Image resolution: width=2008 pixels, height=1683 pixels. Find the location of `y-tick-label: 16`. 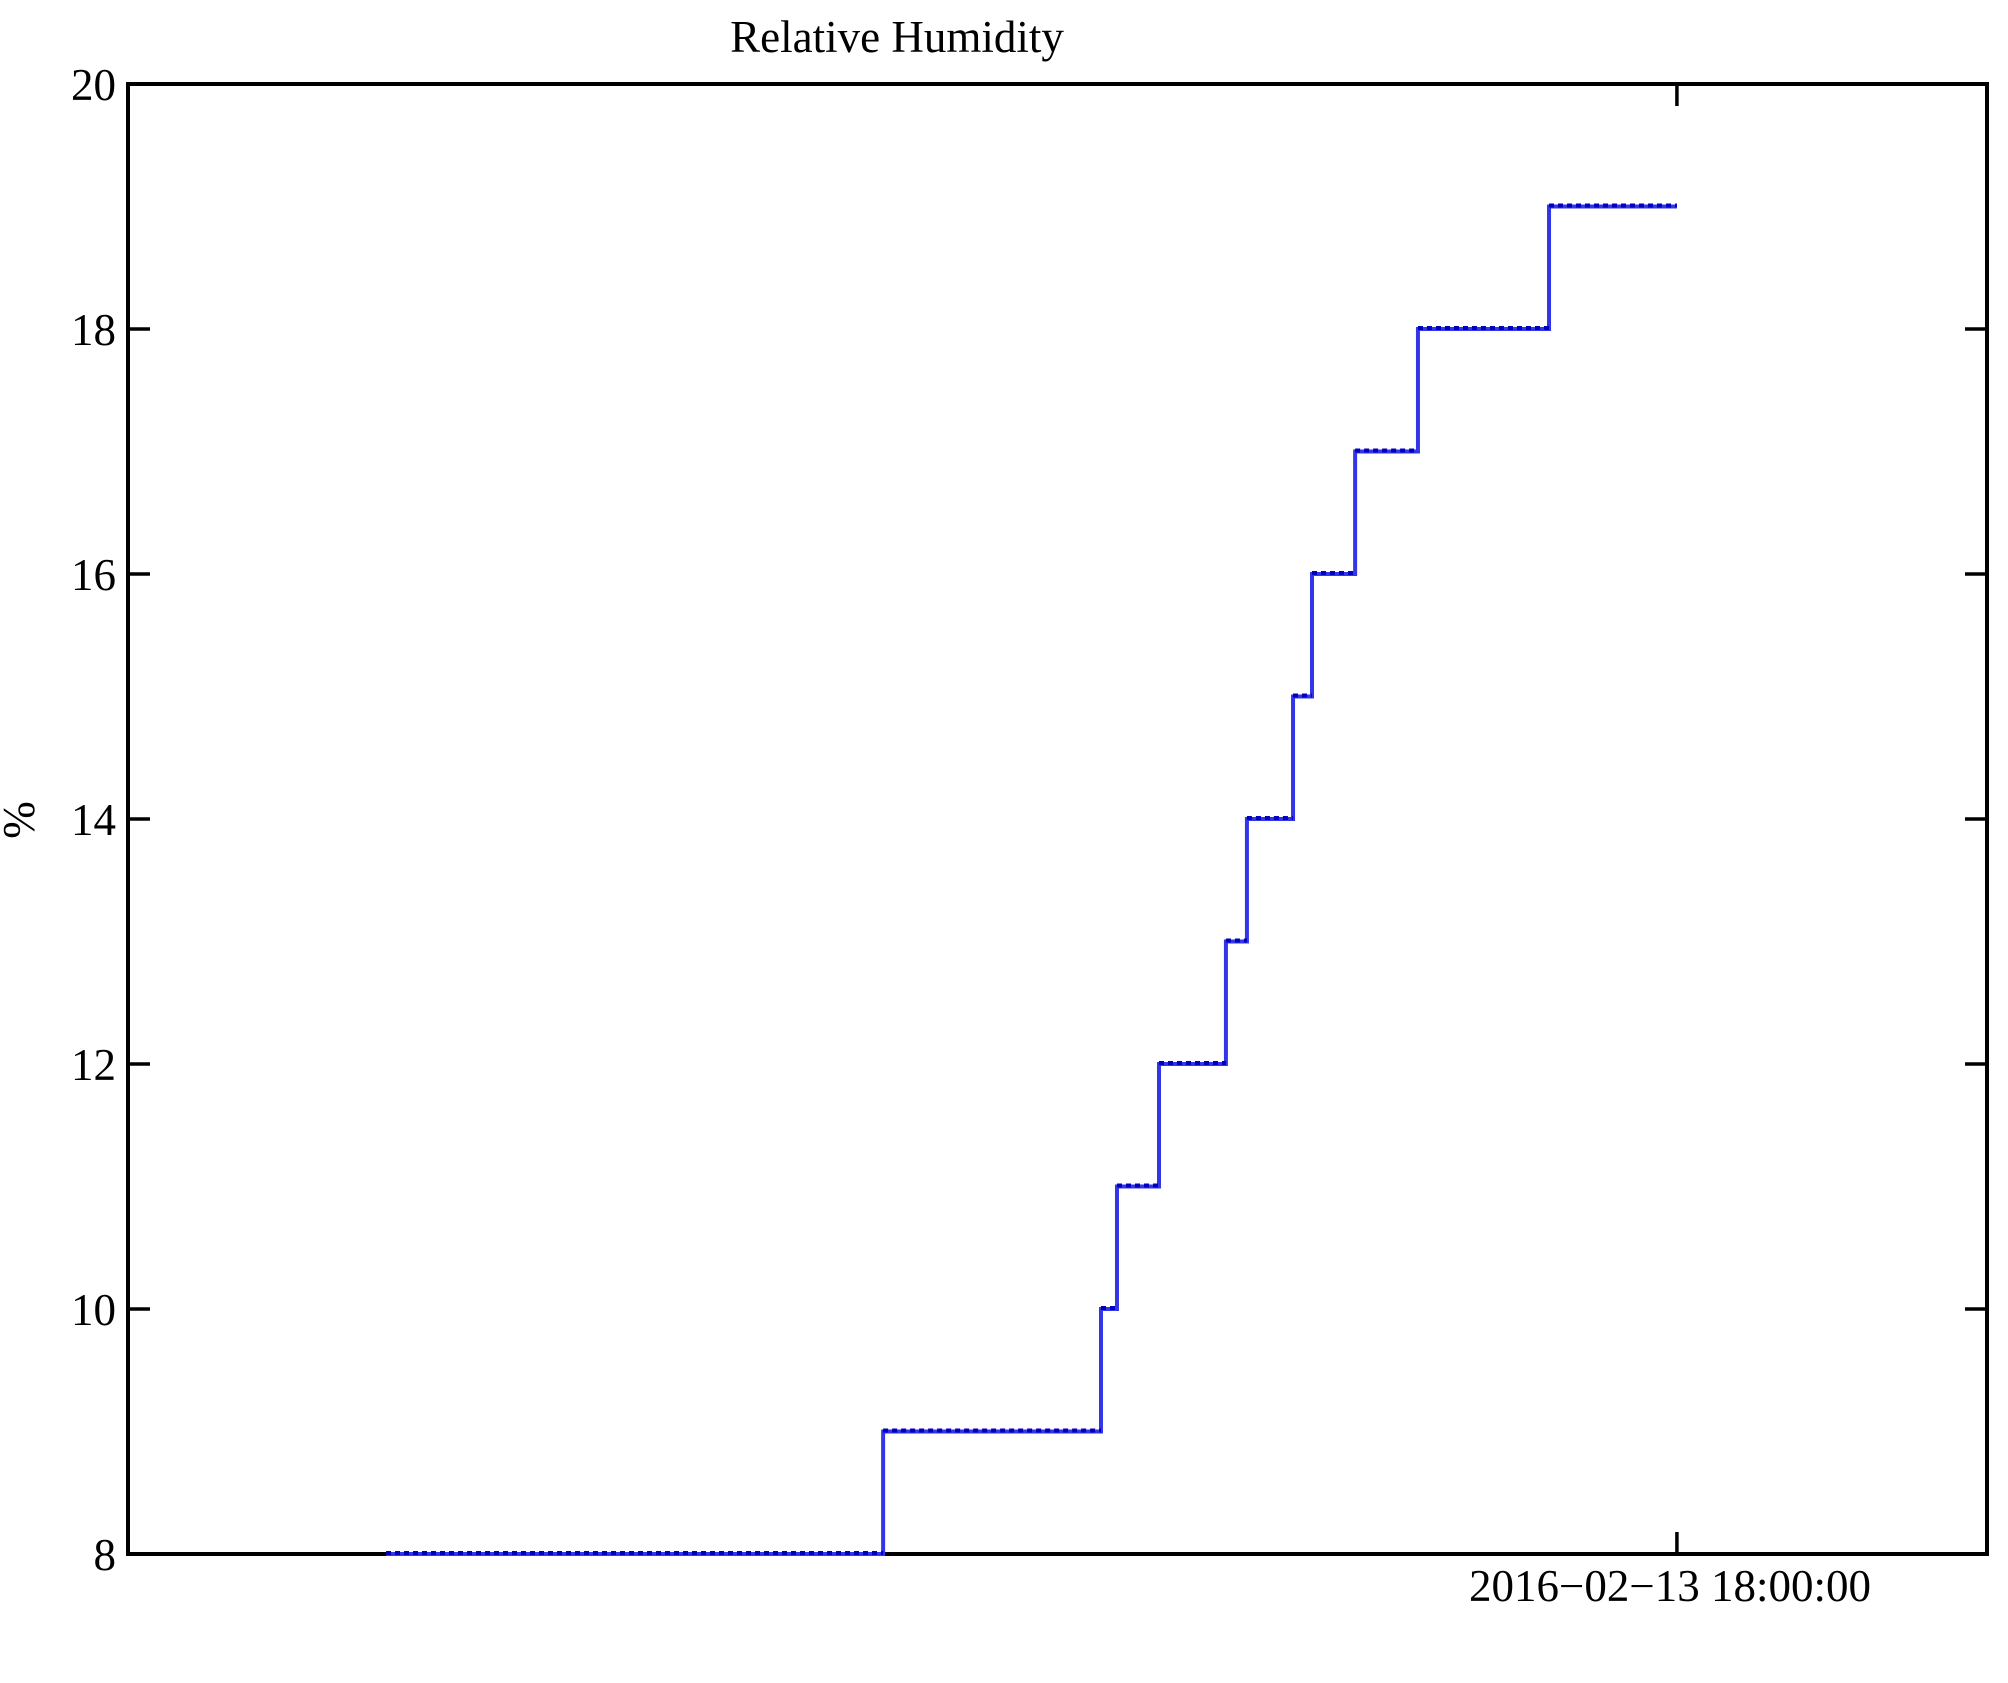

y-tick-label: 16 is located at coordinates (93, 575).